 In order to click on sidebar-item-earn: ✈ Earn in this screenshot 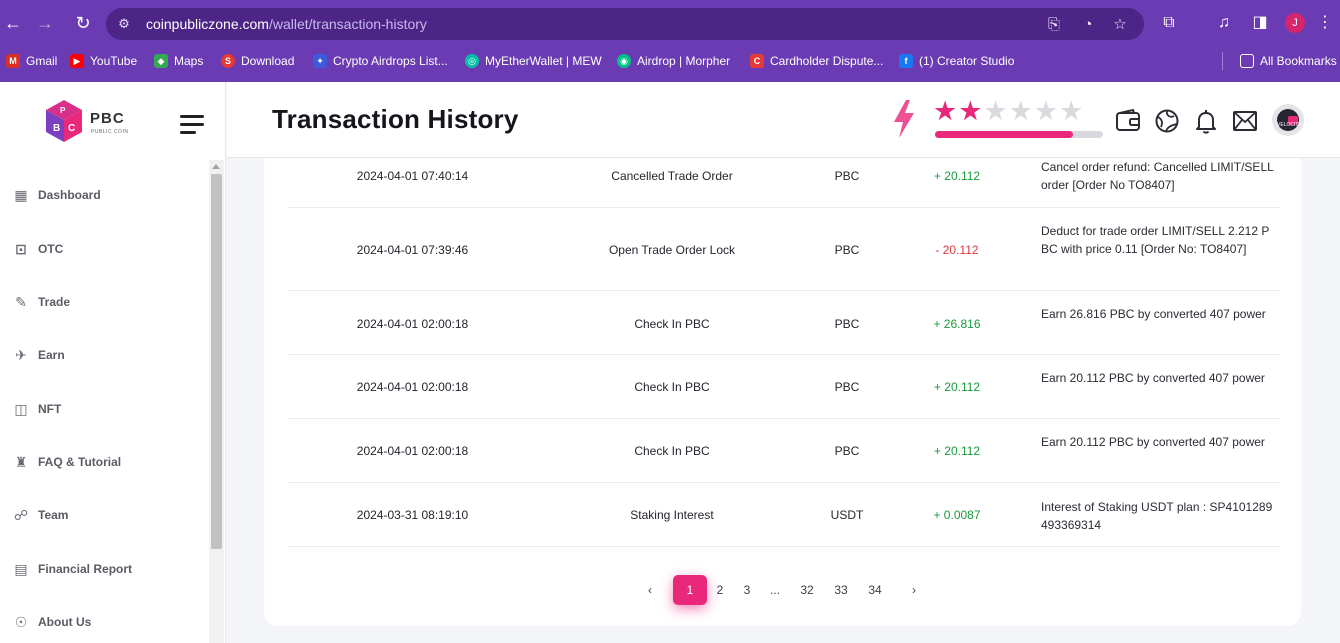, I will do `click(38, 355)`.